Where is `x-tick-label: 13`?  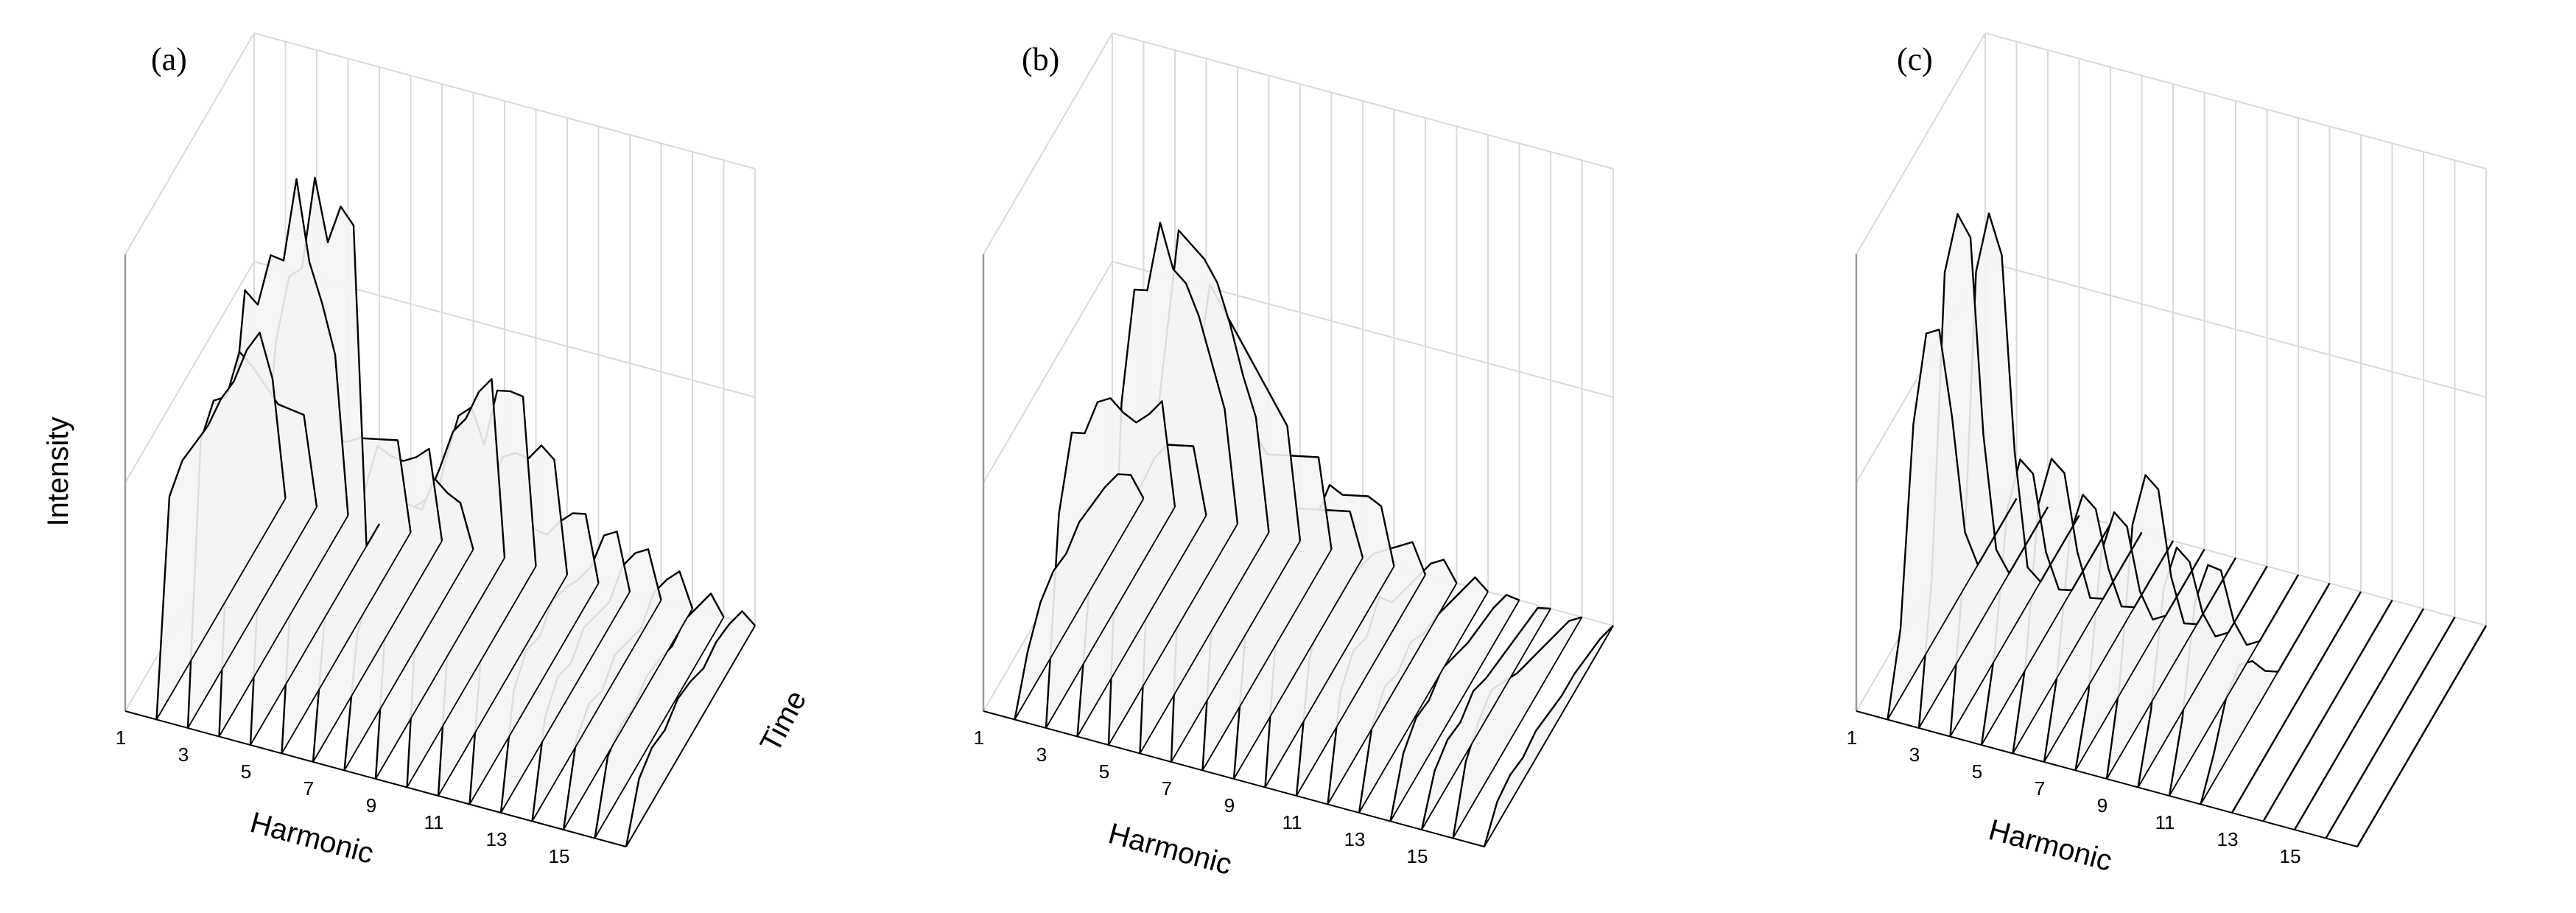
x-tick-label: 13 is located at coordinates (497, 839).